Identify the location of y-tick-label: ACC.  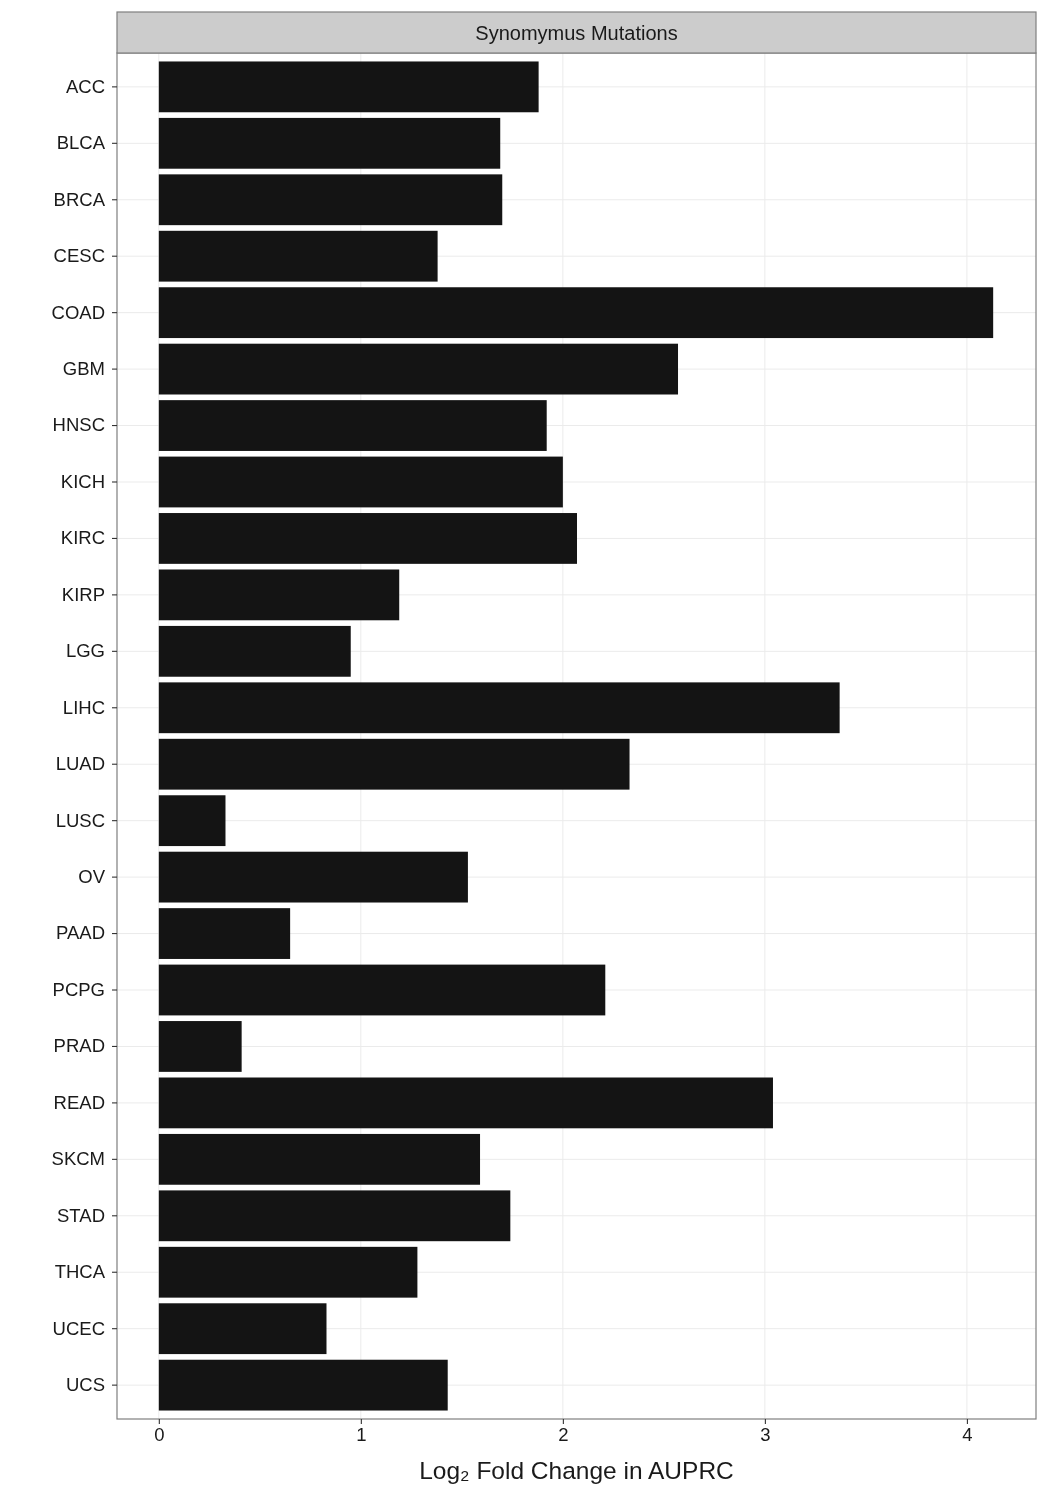
(85, 86).